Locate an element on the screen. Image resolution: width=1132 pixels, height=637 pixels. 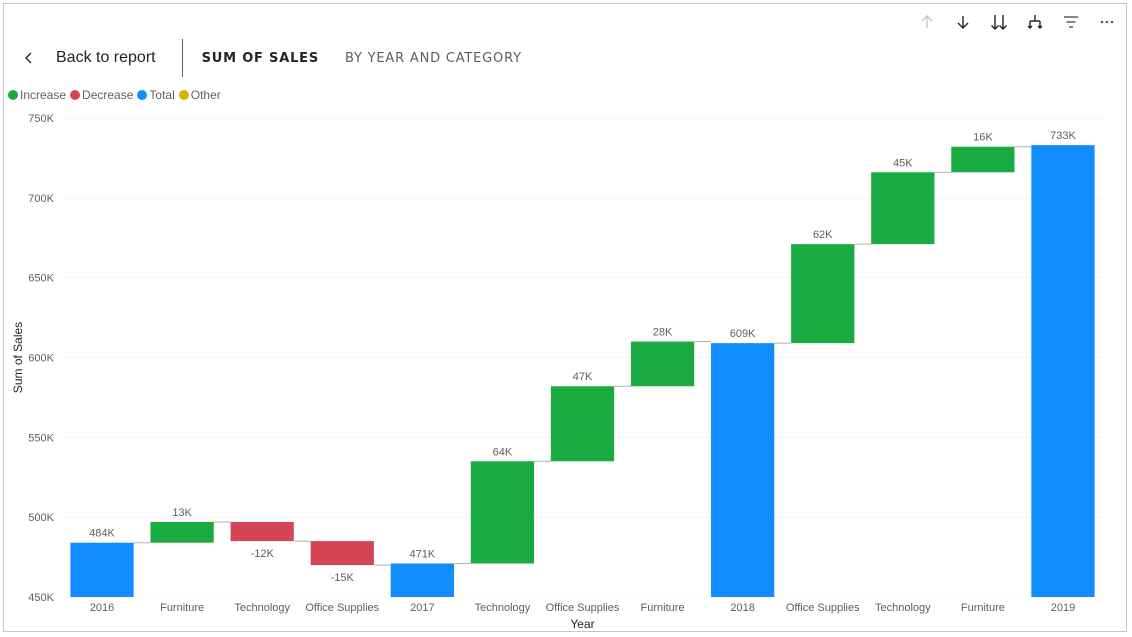
header-divider is located at coordinates (182, 58).